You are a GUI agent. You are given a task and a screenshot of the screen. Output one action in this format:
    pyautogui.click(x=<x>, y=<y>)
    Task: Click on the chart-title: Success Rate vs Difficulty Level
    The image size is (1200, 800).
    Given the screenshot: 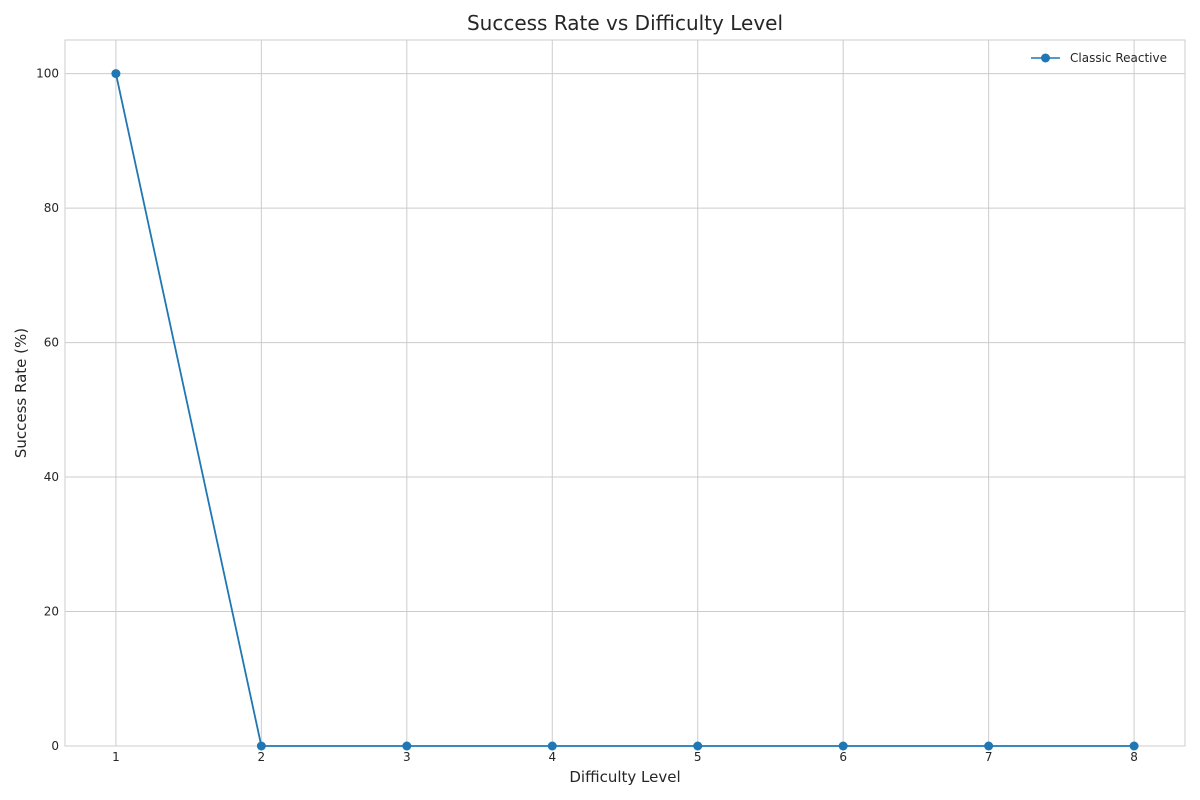 What is the action you would take?
    pyautogui.click(x=625, y=23)
    